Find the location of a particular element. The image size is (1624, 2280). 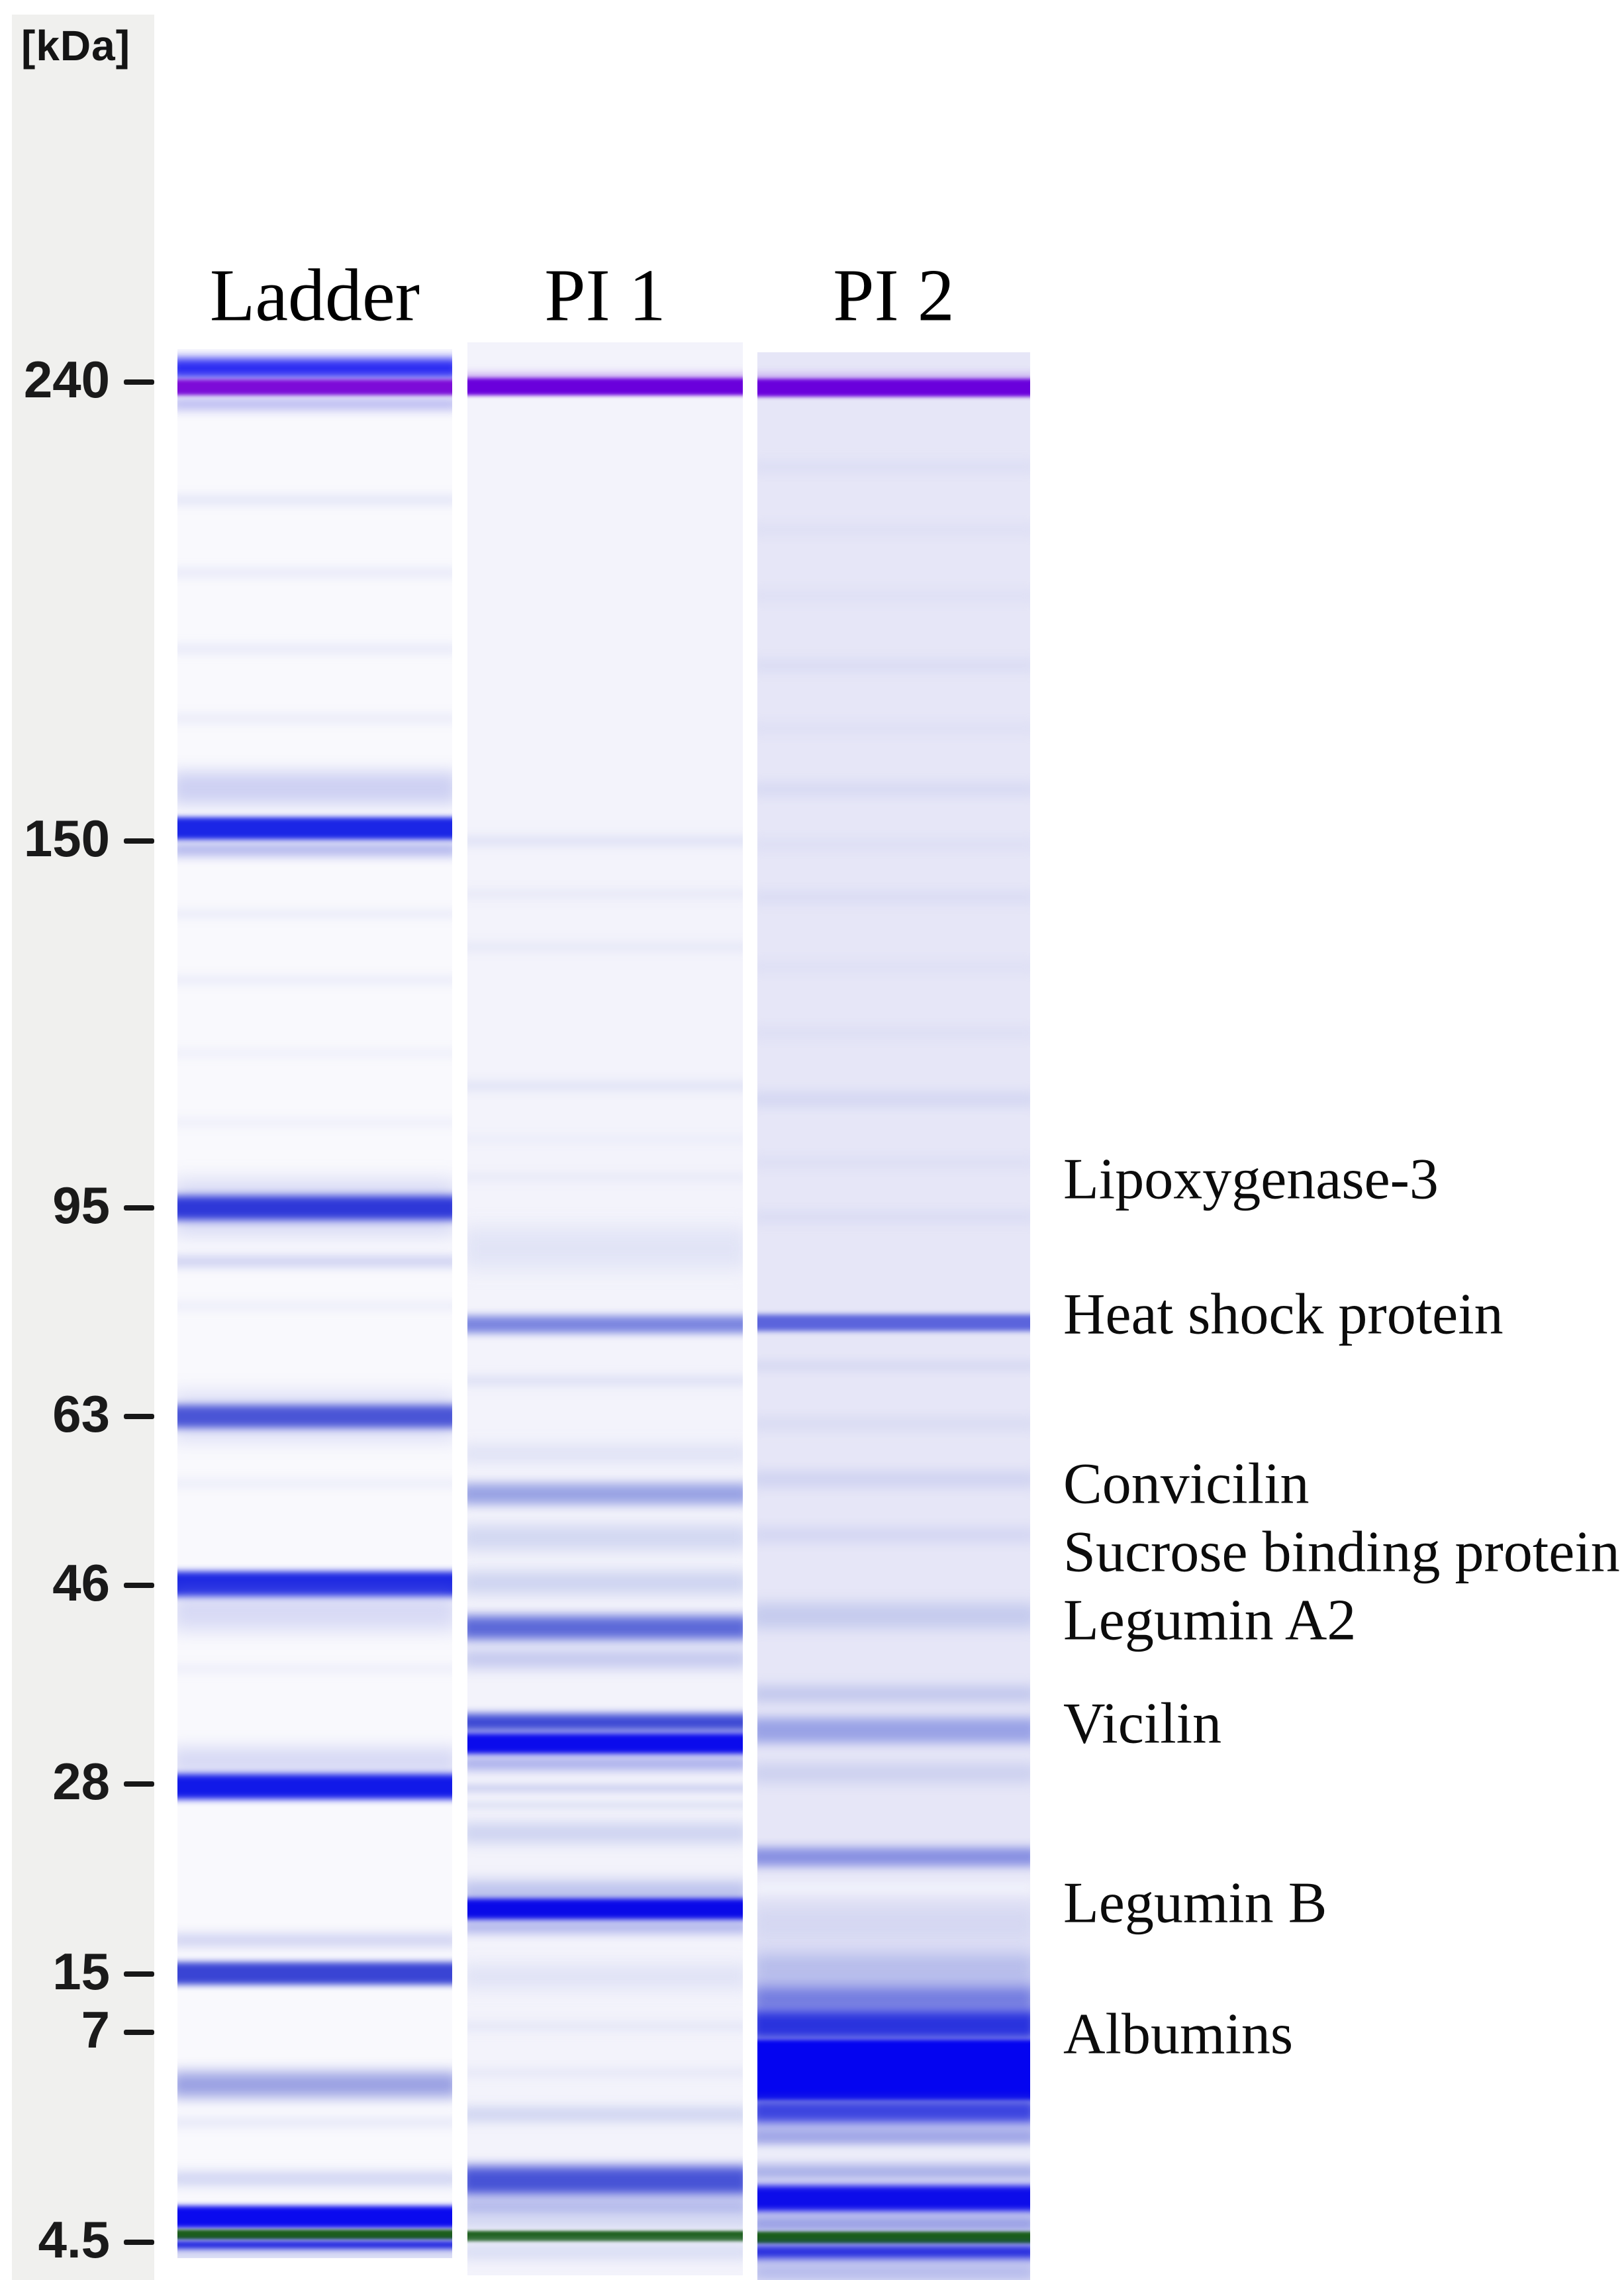

axis-tick-label: 46 is located at coordinates (81, 1582).